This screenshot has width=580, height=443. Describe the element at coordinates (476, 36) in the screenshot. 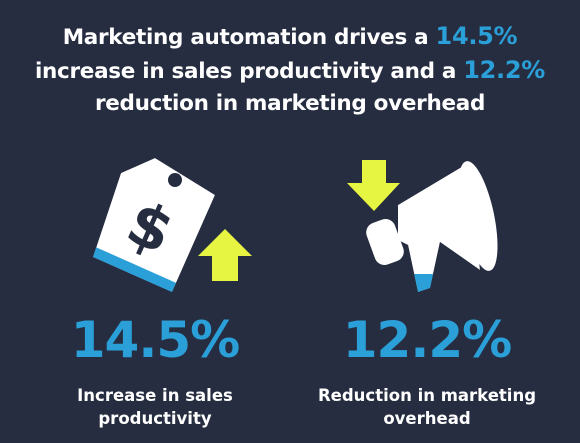

I see `headline-highlight: 14.5%` at that location.